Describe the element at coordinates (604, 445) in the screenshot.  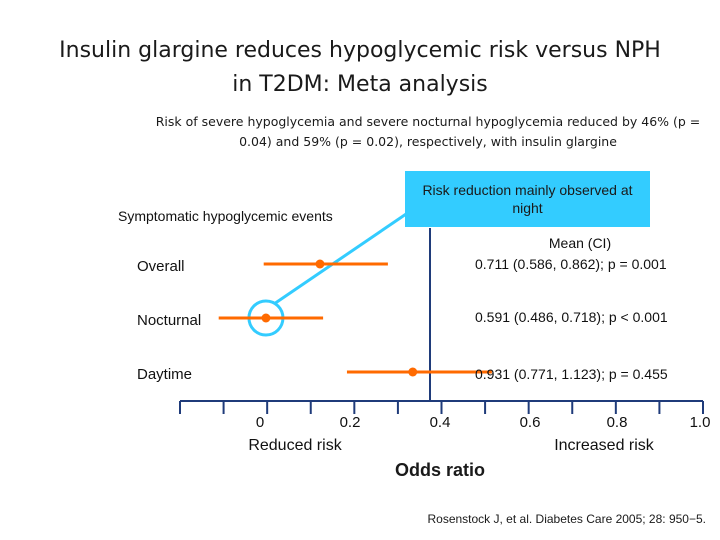
I see `increased-risk-caption: Increased risk` at that location.